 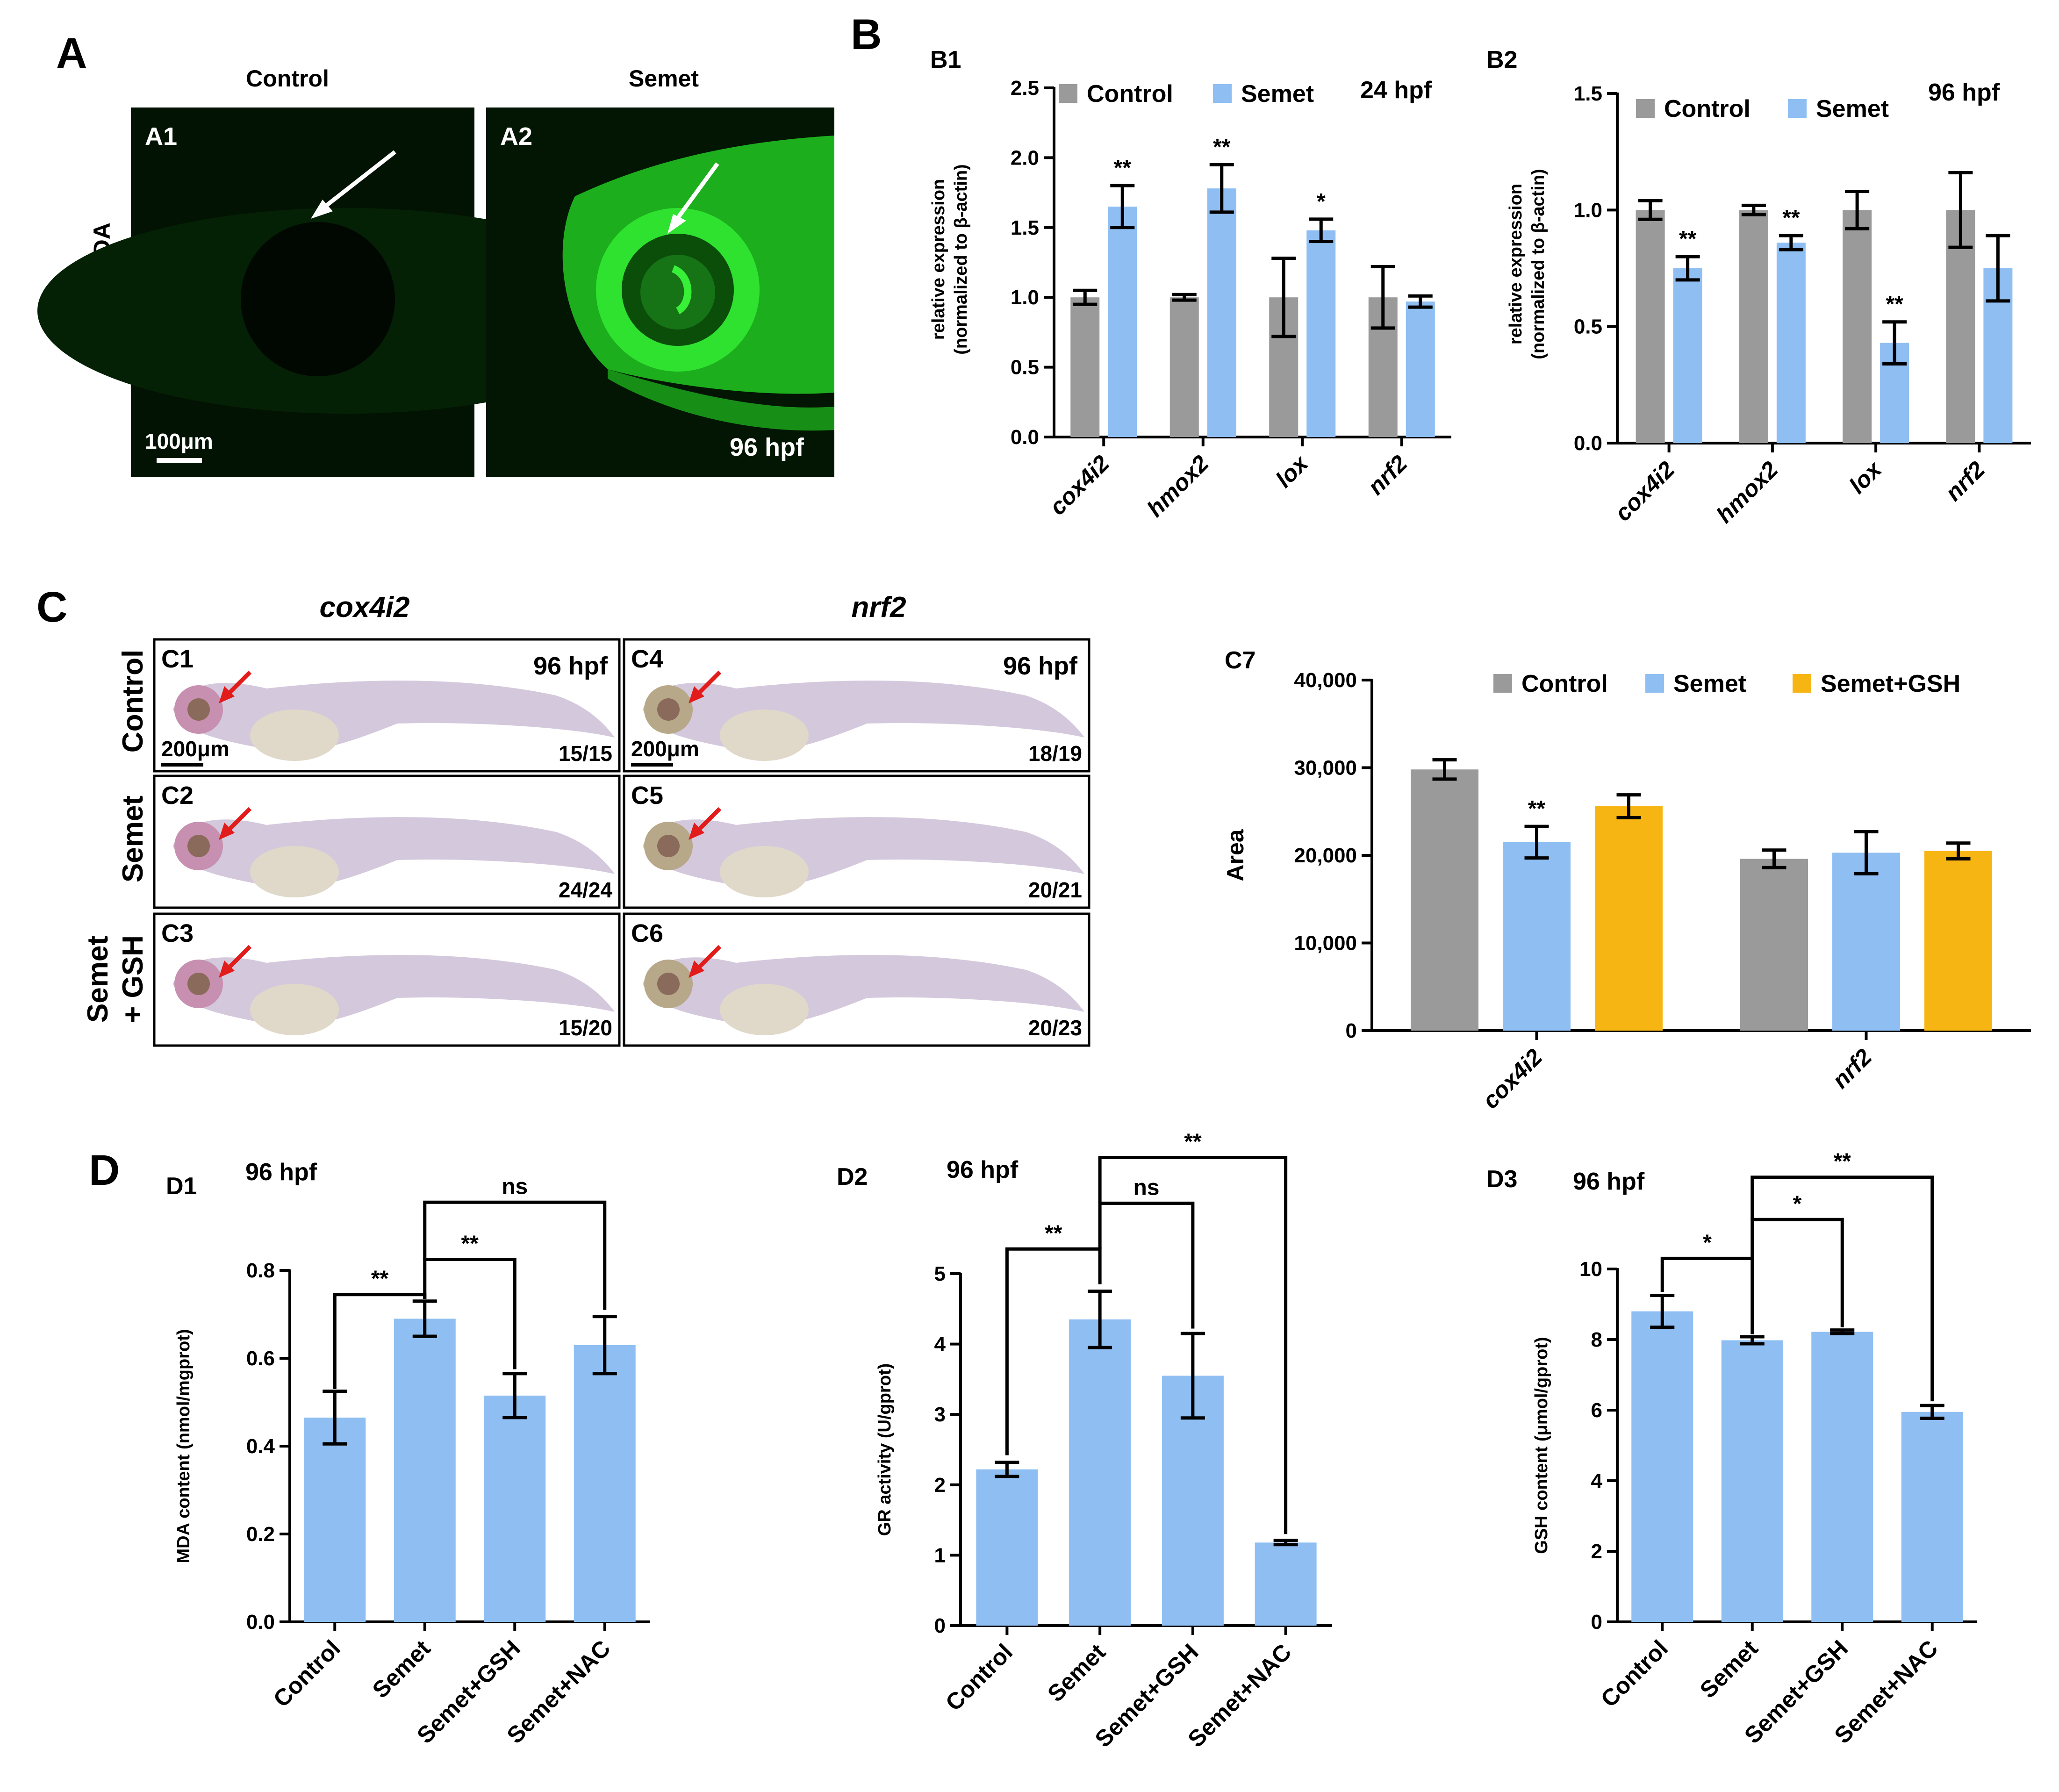 What do you see at coordinates (52, 607) in the screenshot?
I see `panel-letter-c: C` at bounding box center [52, 607].